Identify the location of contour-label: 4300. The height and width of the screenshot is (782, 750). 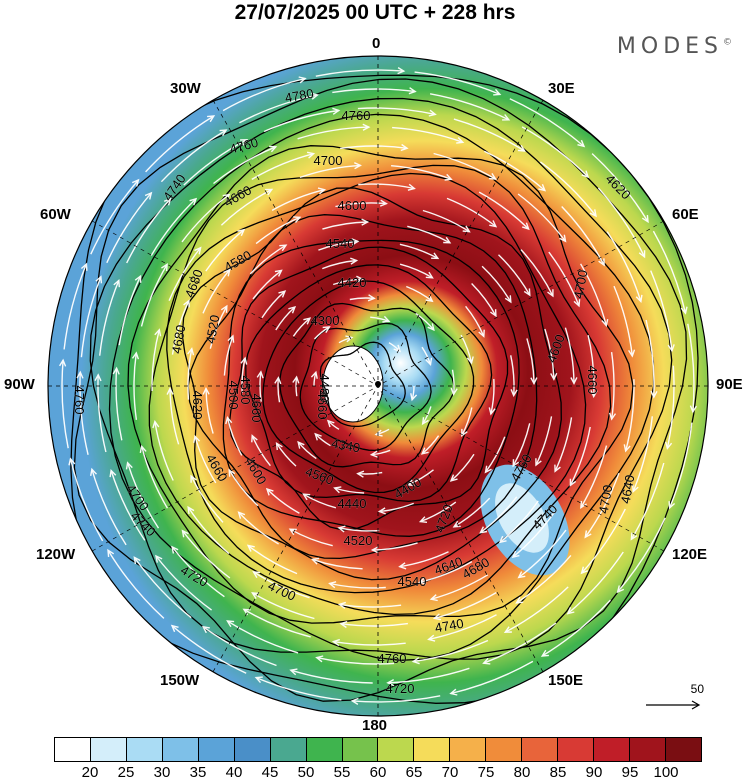
(325, 320).